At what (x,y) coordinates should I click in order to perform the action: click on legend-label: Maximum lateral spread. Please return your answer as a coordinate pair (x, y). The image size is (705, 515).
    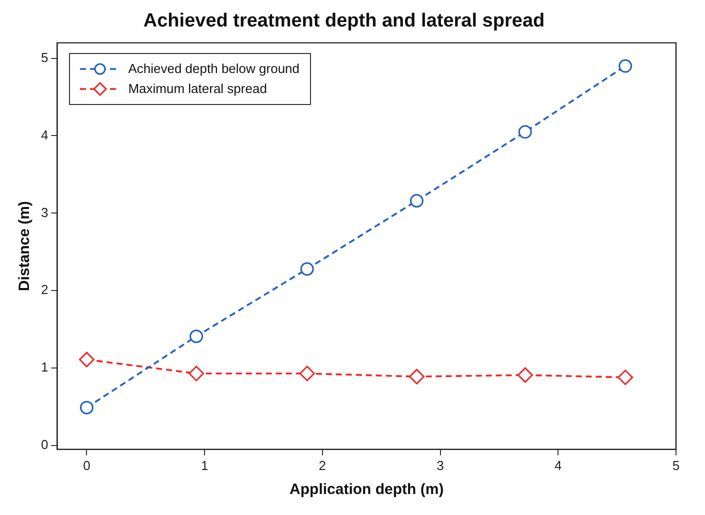
    Looking at the image, I should click on (197, 88).